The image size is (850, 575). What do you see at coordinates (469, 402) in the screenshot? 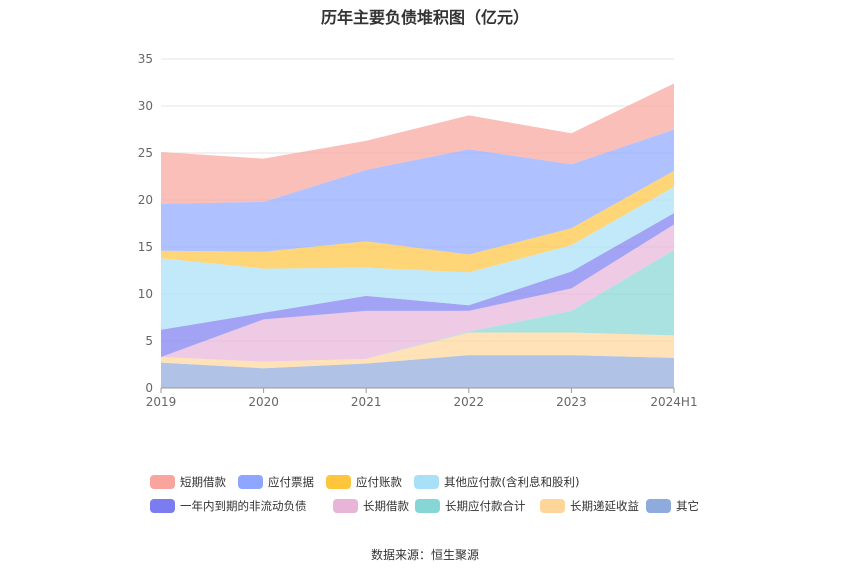
I see `x-tick-label: 2022` at bounding box center [469, 402].